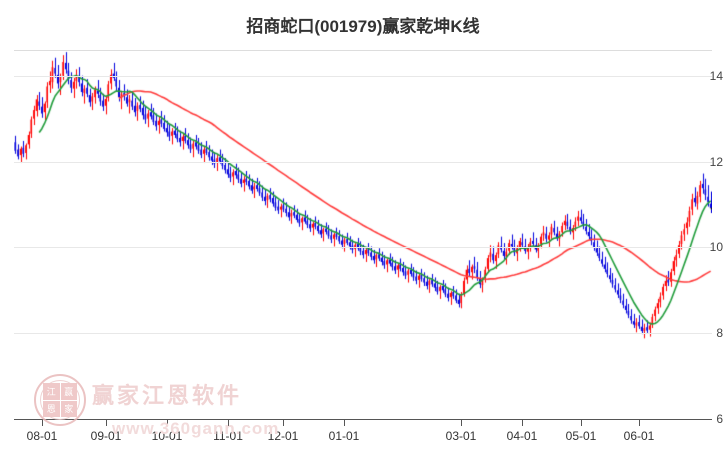  What do you see at coordinates (719, 419) in the screenshot?
I see `y-axis-tick-label: 6` at bounding box center [719, 419].